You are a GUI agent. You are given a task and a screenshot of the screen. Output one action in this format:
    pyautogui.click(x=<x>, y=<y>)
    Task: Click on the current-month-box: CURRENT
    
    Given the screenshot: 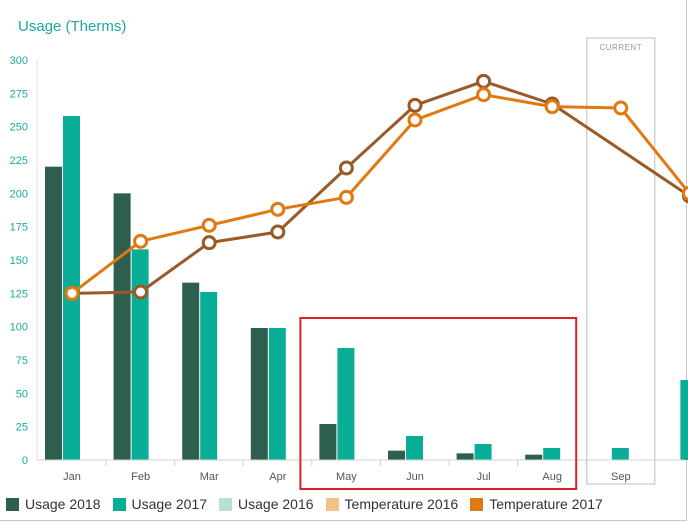 What is the action you would take?
    pyautogui.click(x=621, y=261)
    